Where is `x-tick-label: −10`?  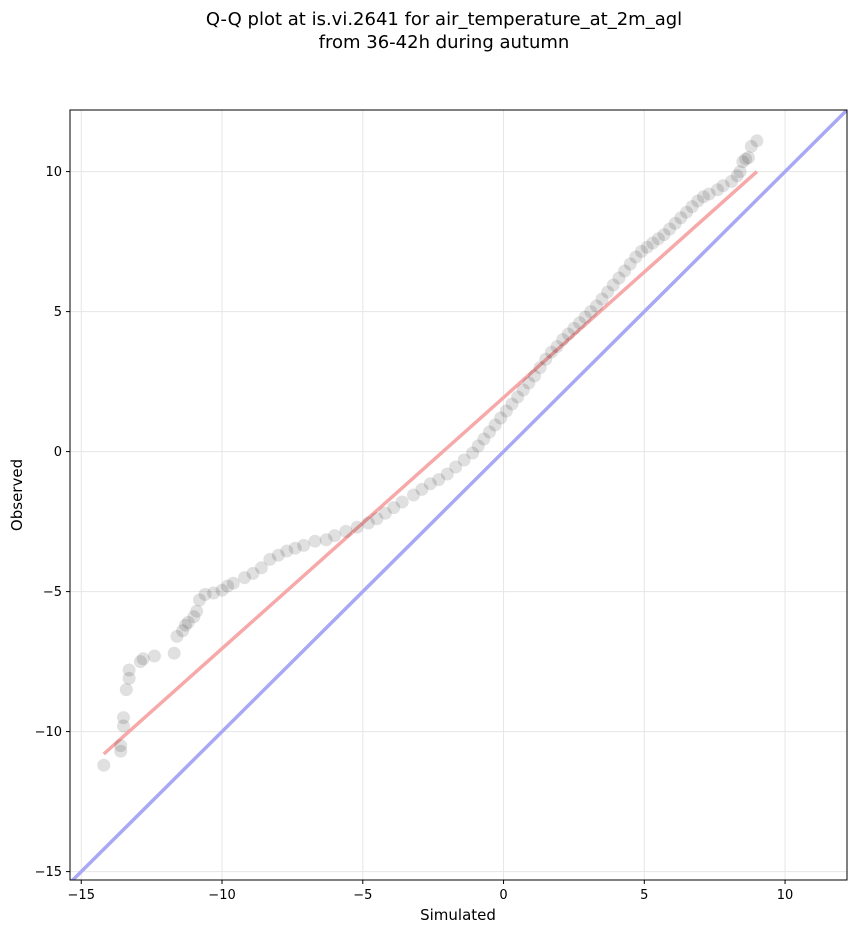 x-tick-label: −10 is located at coordinates (221, 895).